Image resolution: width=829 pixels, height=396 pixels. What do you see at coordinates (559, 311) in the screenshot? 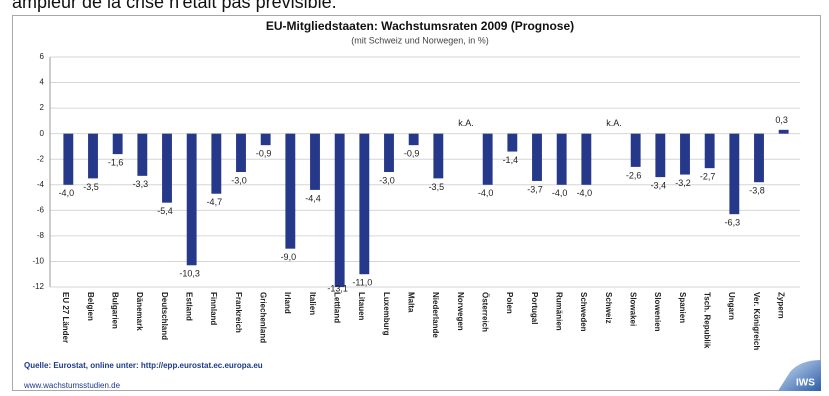
I see `x-tick-label: Rumänien` at bounding box center [559, 311].